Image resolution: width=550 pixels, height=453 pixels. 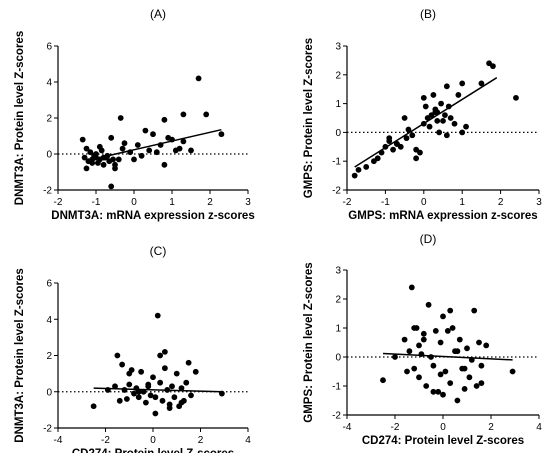 I want to click on x-tick-label: 1, so click(x=462, y=202).